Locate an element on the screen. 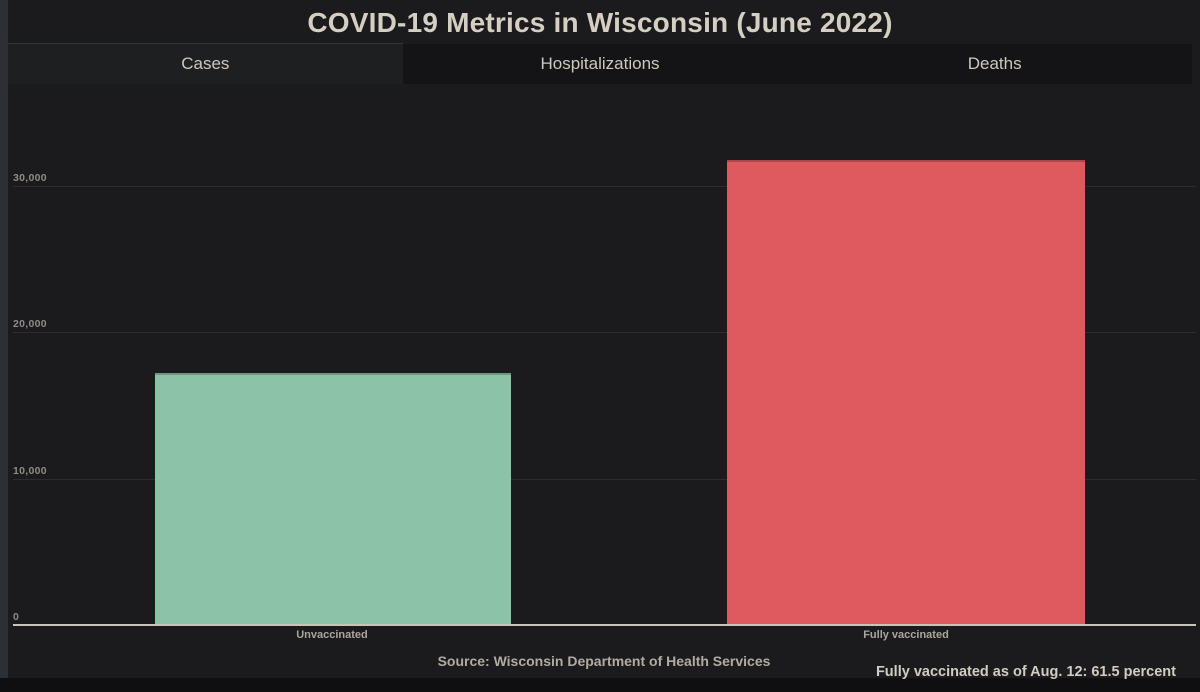  x-axis-line is located at coordinates (604, 625).